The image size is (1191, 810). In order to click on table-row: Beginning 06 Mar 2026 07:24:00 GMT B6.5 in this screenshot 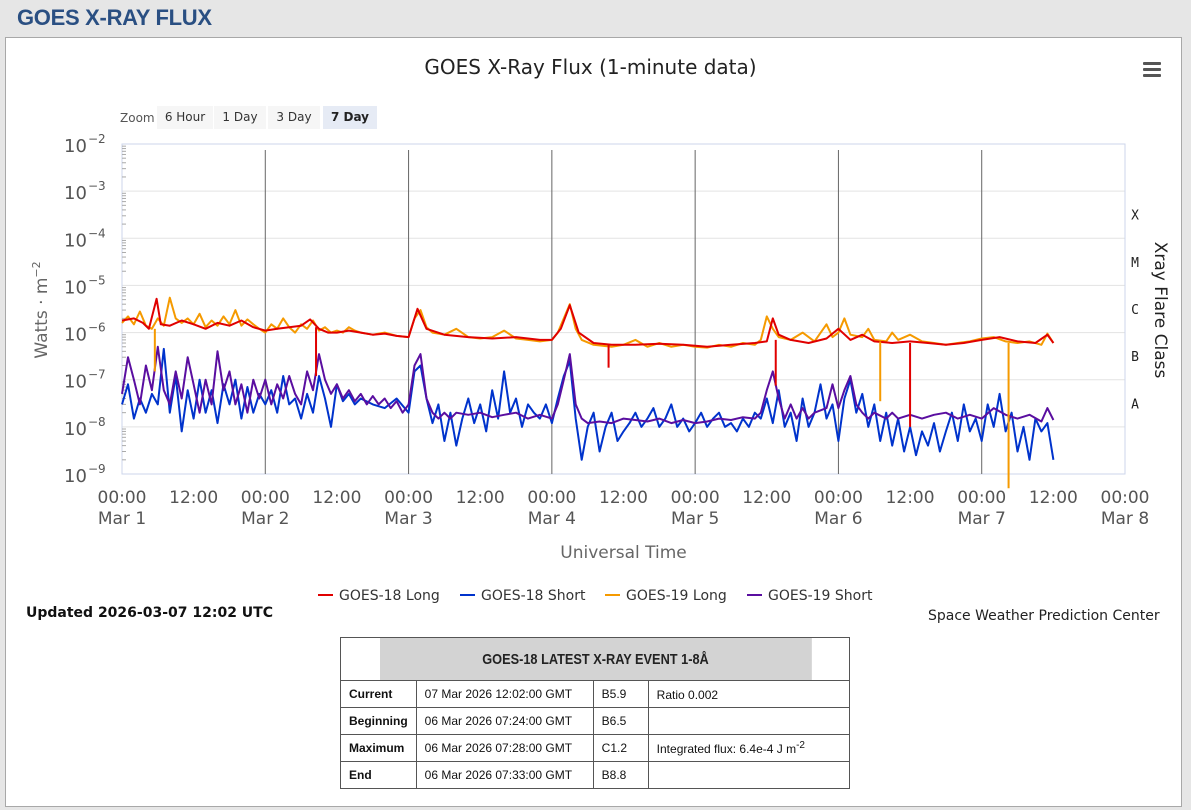, I will do `click(595, 721)`.